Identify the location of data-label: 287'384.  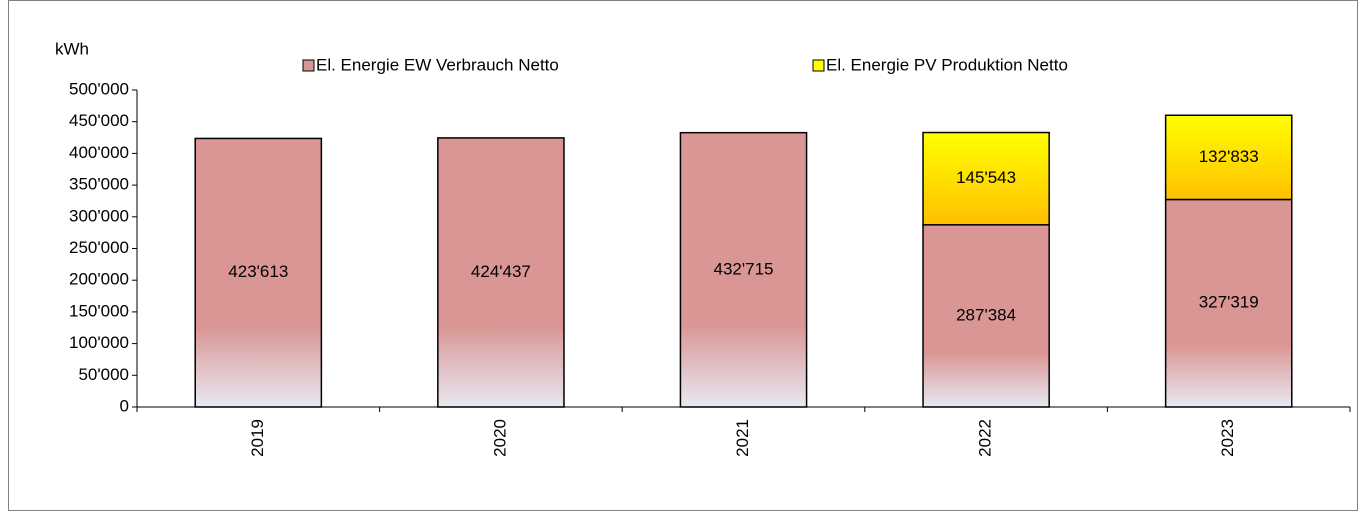
(986, 314).